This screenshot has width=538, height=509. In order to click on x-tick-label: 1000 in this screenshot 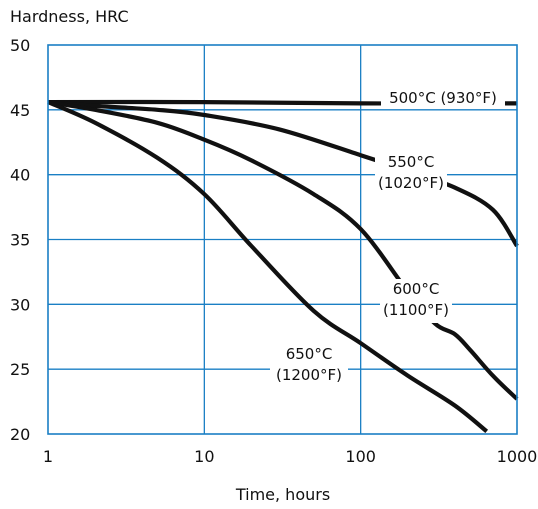, I will do `click(517, 456)`.